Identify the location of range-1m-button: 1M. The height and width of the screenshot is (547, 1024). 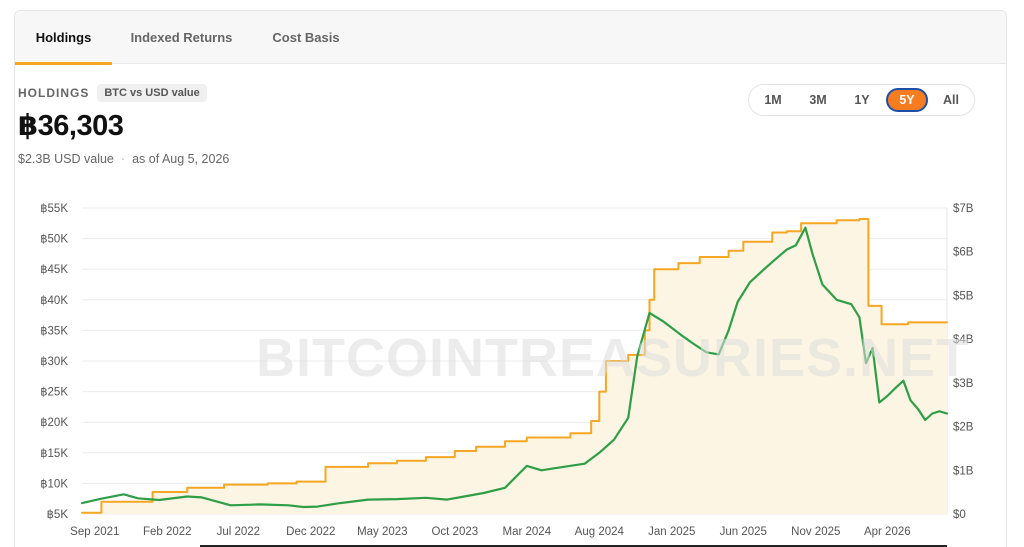
(773, 100).